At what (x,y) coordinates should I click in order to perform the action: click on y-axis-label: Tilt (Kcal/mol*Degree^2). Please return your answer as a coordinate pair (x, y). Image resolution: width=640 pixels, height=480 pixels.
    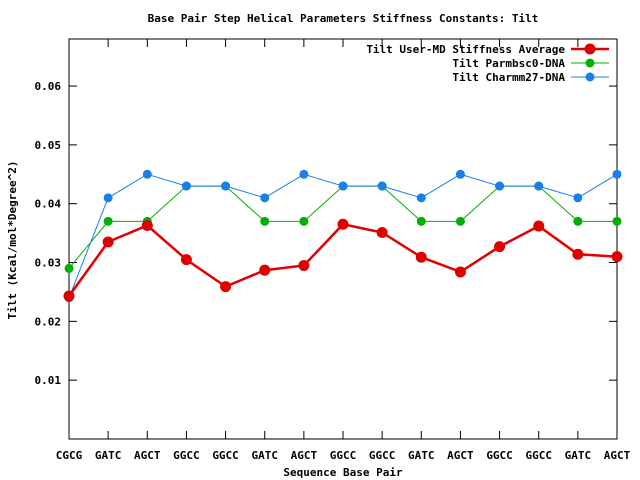
    Looking at the image, I should click on (12, 240).